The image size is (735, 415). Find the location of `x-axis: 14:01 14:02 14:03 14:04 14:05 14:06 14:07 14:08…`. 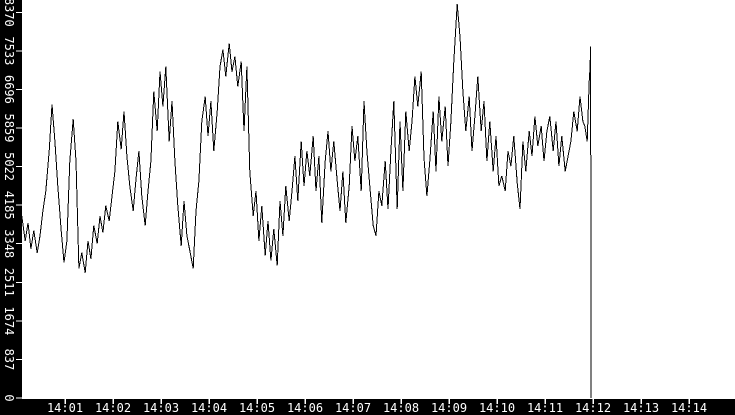

x-axis: 14:01 14:02 14:03 14:04 14:05 14:06 14:07 14:08… is located at coordinates (377, 407).